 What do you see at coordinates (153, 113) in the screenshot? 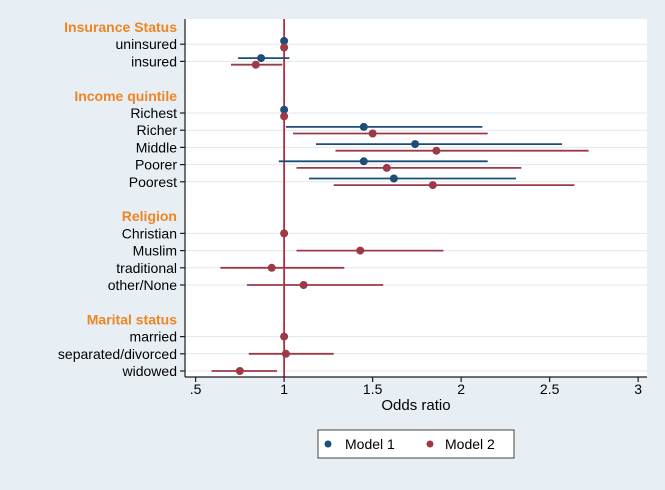
I see `category-label: Richest` at bounding box center [153, 113].